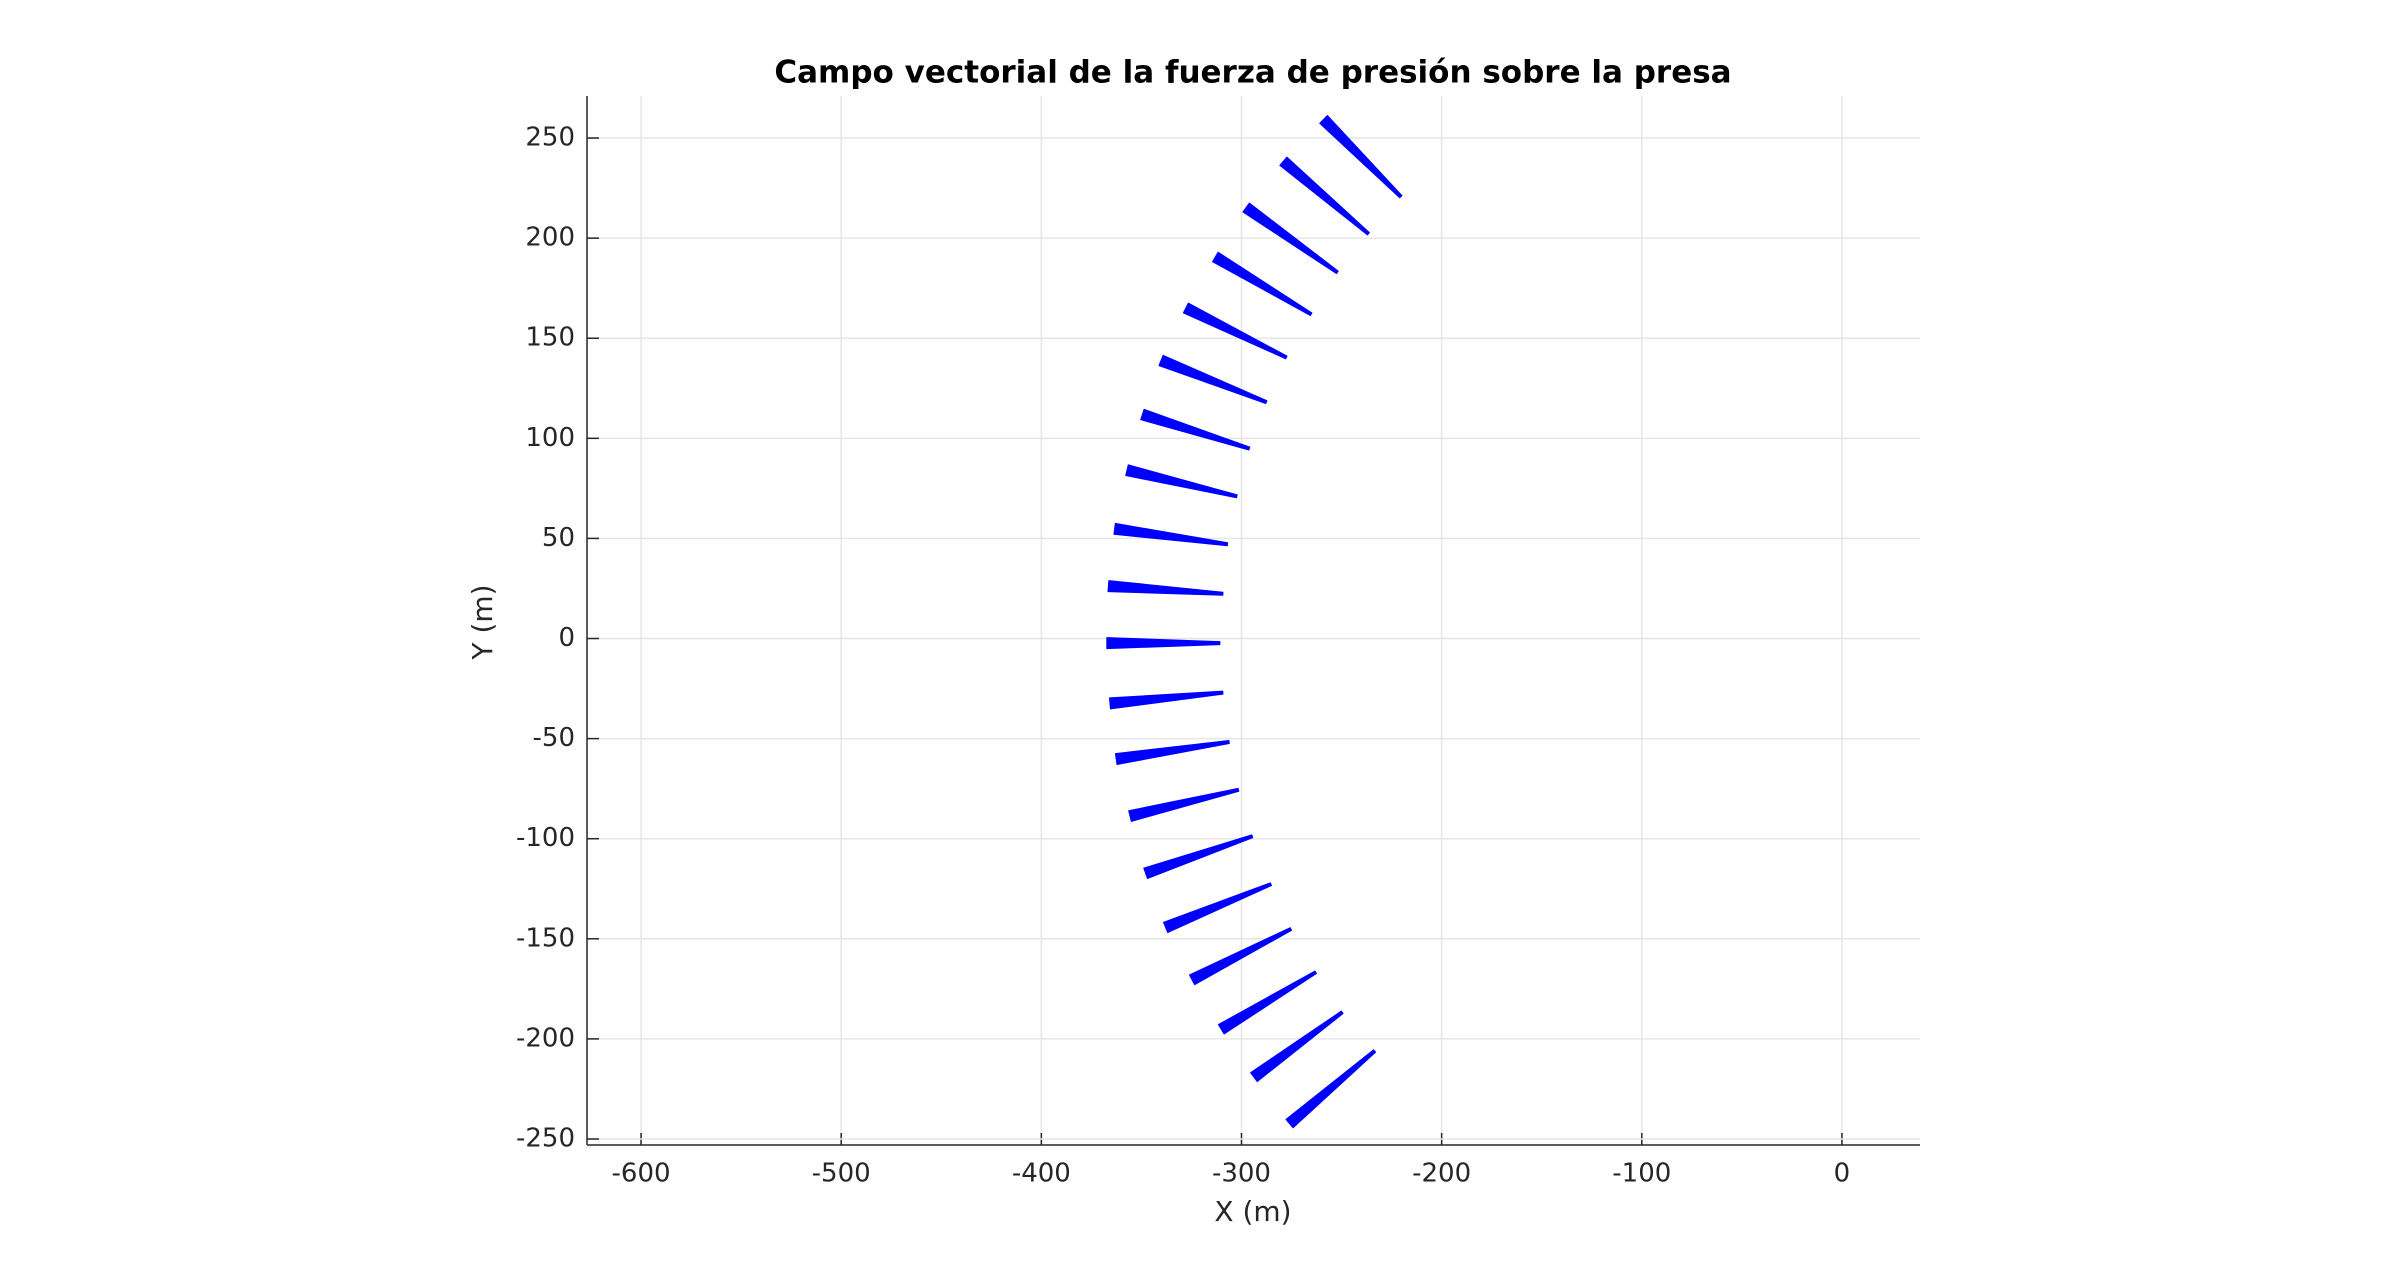 The image size is (2388, 1270). Describe the element at coordinates (545, 938) in the screenshot. I see `y-tick-label: -150` at that location.